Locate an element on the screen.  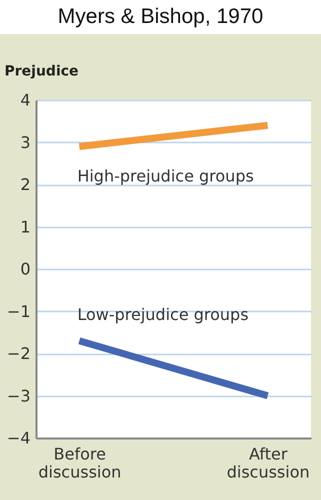
y-tick-label: 1 is located at coordinates (25, 226).